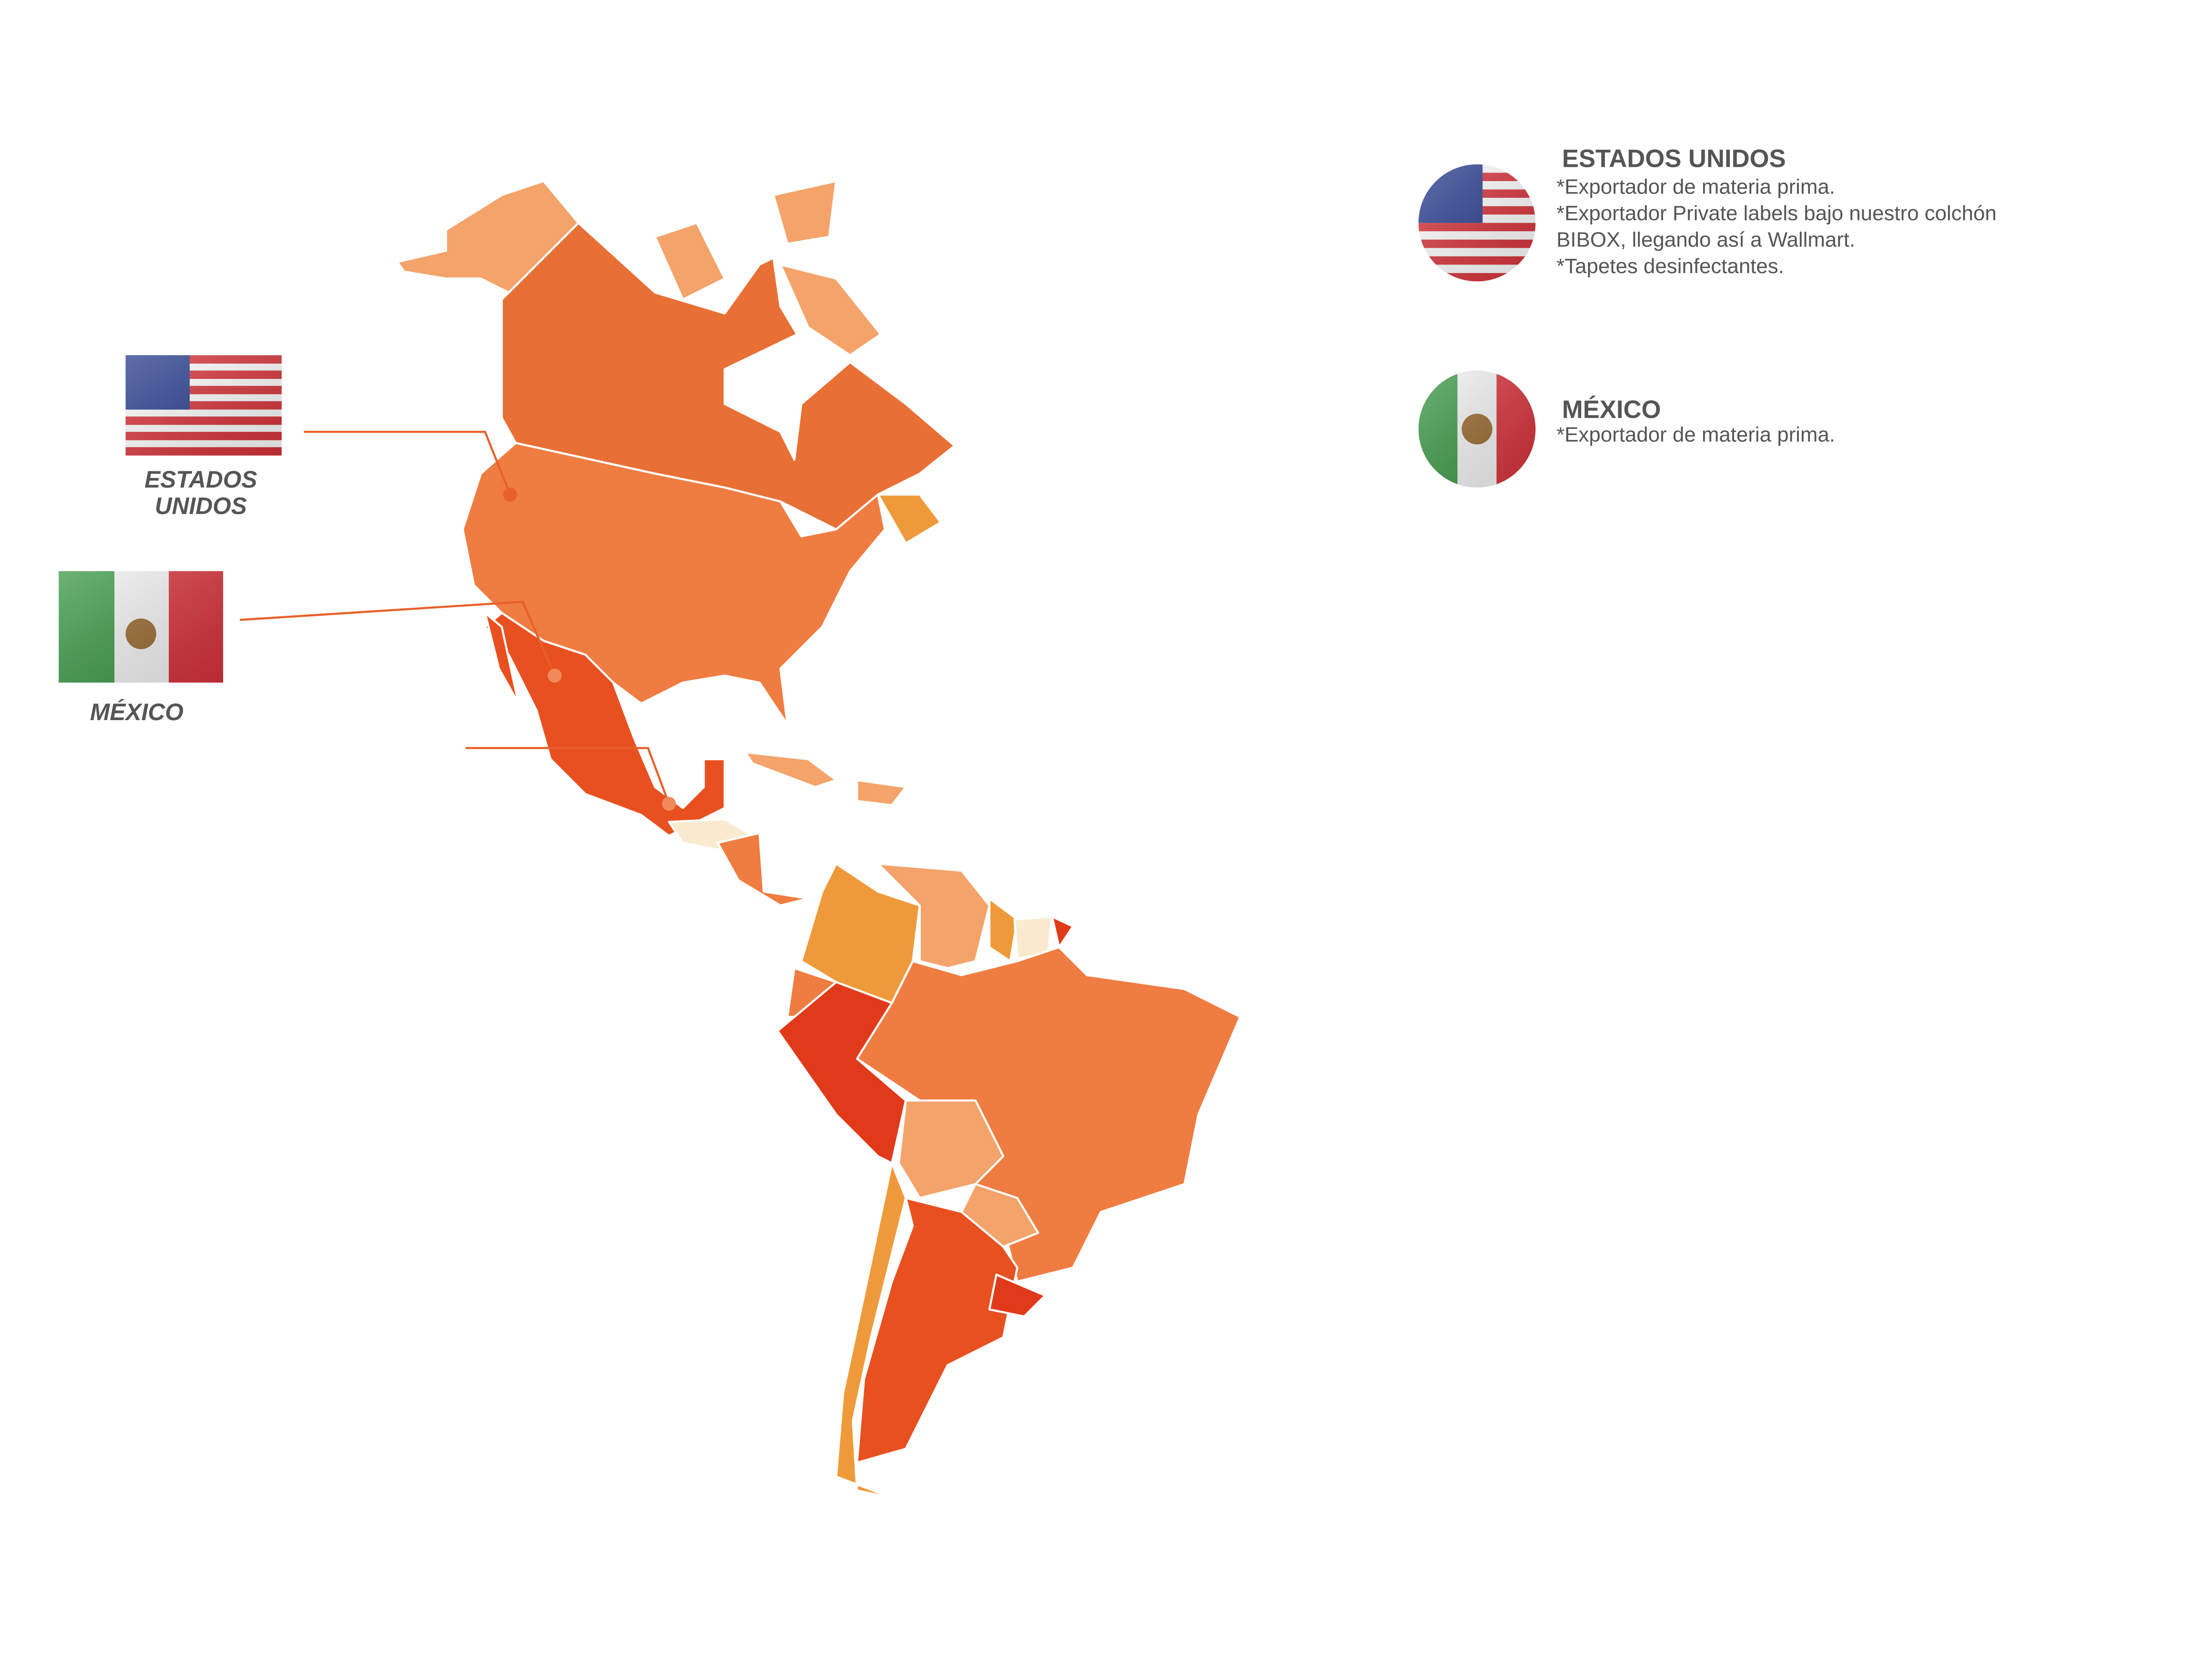 The height and width of the screenshot is (1680, 2185). What do you see at coordinates (1017, 1295) in the screenshot?
I see `uruguay` at bounding box center [1017, 1295].